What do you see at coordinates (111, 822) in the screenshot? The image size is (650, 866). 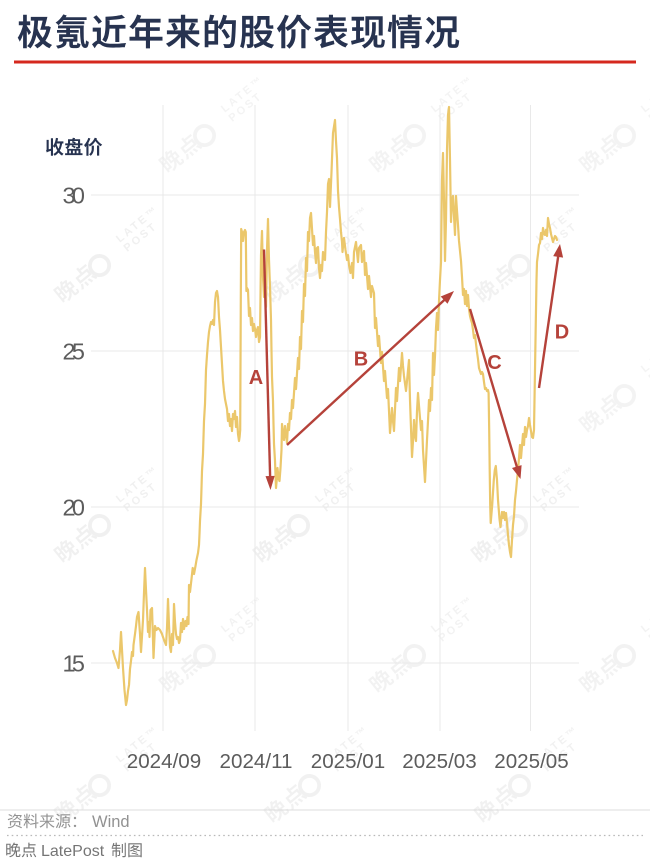 I see `svg-text: Wind` at bounding box center [111, 822].